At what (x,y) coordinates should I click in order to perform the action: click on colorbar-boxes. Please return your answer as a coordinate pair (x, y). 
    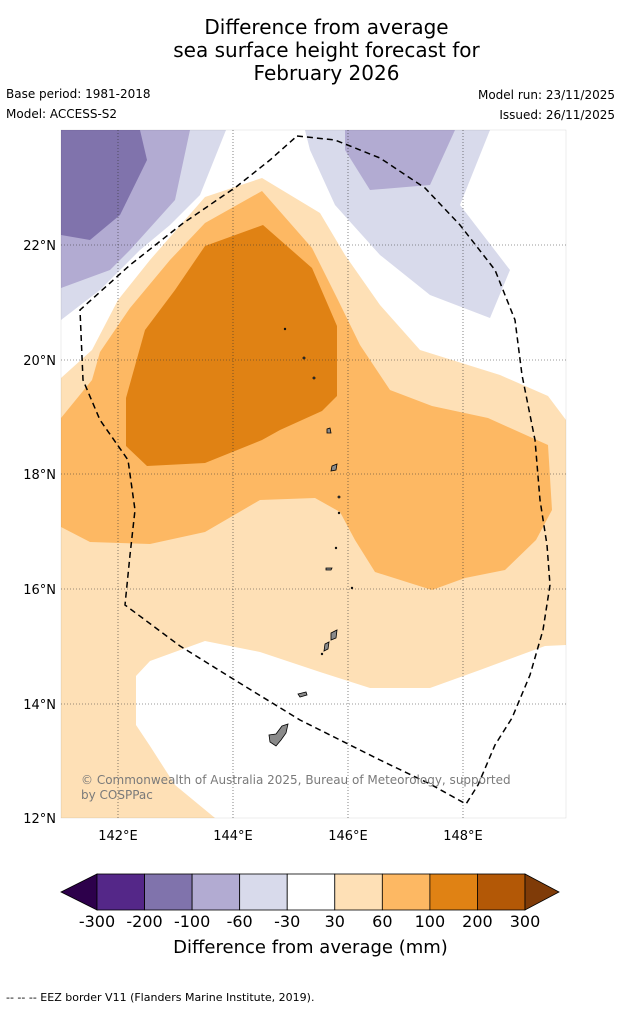
    Looking at the image, I should click on (310, 892).